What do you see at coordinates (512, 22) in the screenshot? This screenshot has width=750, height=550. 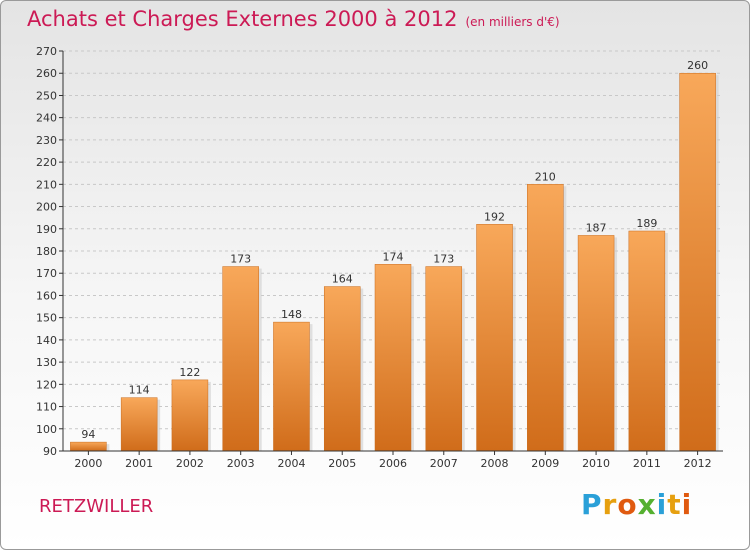 I see `unit-label: (en milliers d'€)` at bounding box center [512, 22].